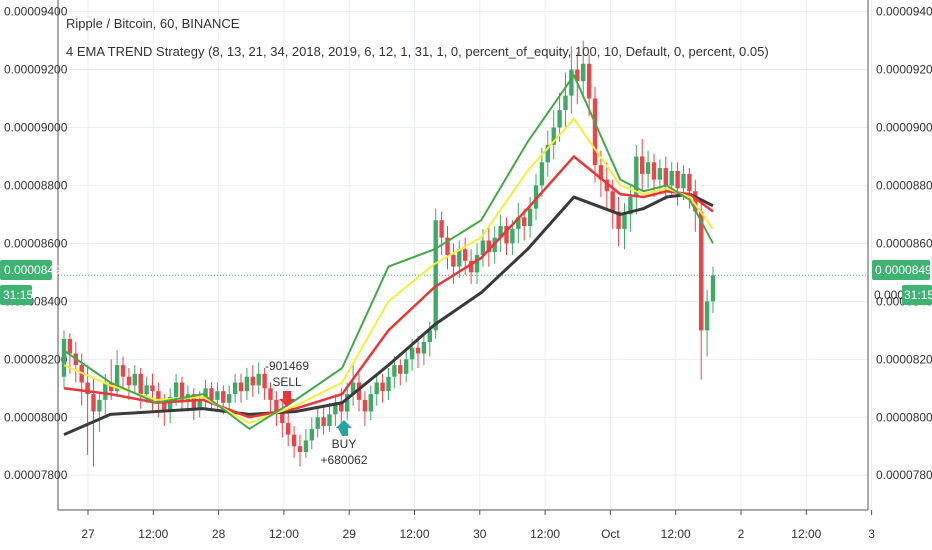 The width and height of the screenshot is (932, 550). What do you see at coordinates (36, 270) in the screenshot?
I see `left-price-badge-value: 0.00008490` at bounding box center [36, 270].